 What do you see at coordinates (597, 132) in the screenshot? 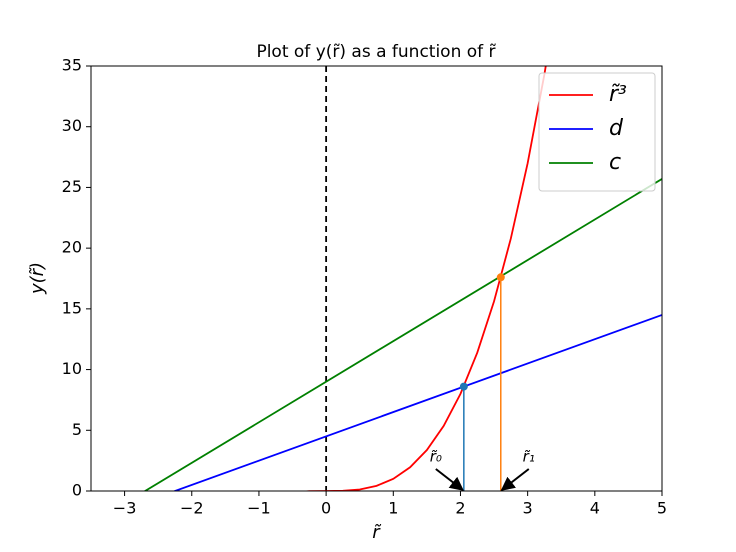
I see `legend-box` at bounding box center [597, 132].